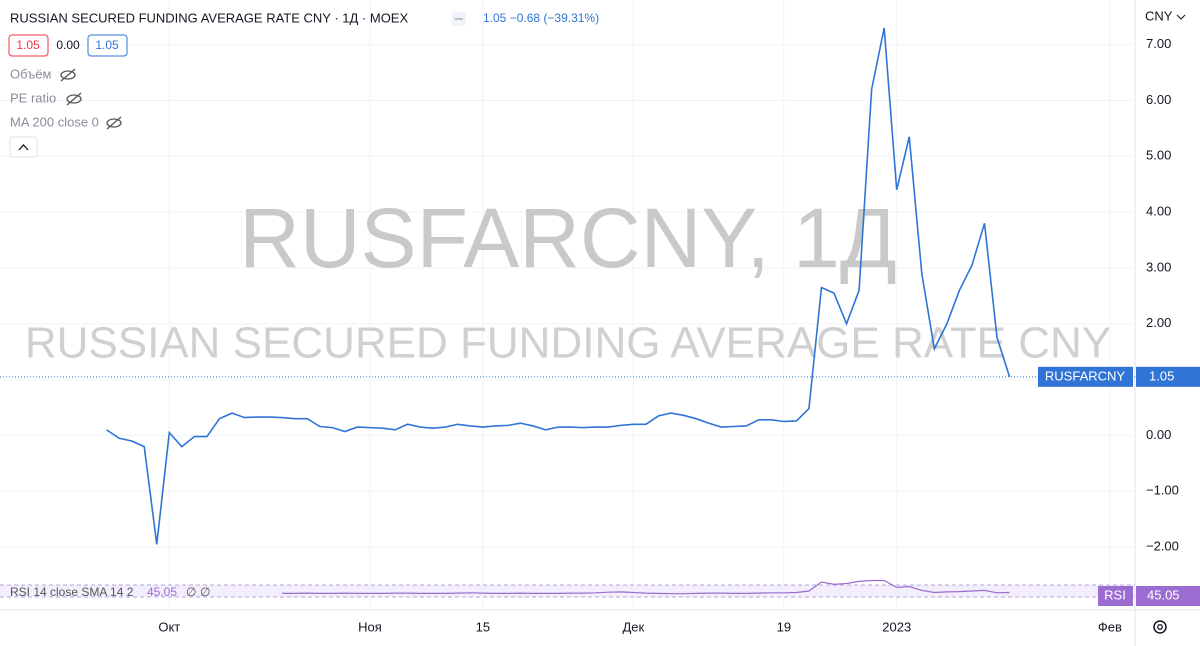  What do you see at coordinates (1158, 322) in the screenshot?
I see `y-tick-label: 2.00` at bounding box center [1158, 322].